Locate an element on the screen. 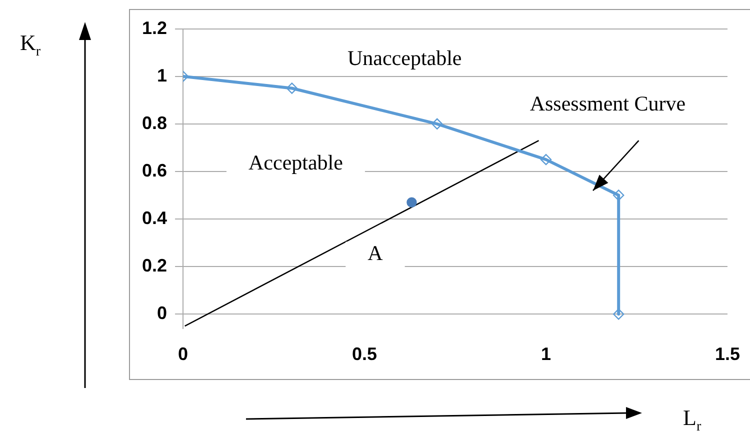 Image resolution: width=750 pixels, height=439 pixels. annotation: Assessment Curve is located at coordinates (608, 103).